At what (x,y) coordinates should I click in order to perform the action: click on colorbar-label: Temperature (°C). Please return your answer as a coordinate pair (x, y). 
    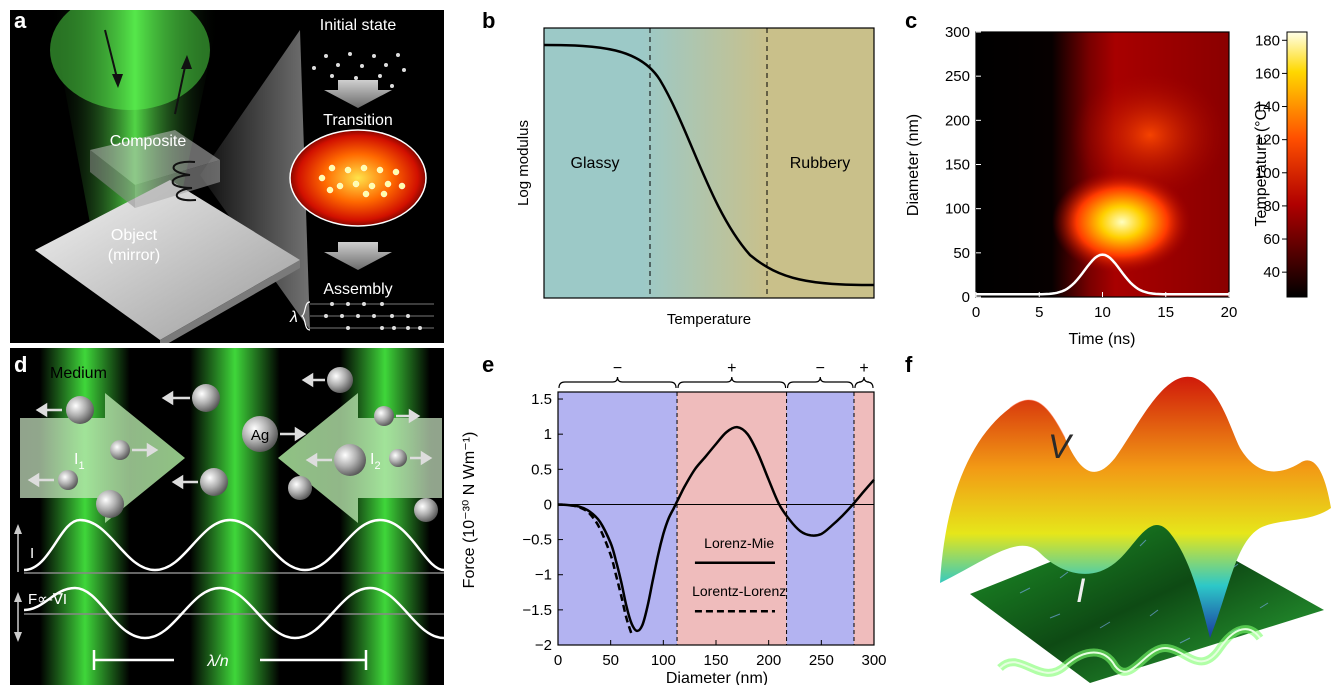
    Looking at the image, I should click on (1261, 165).